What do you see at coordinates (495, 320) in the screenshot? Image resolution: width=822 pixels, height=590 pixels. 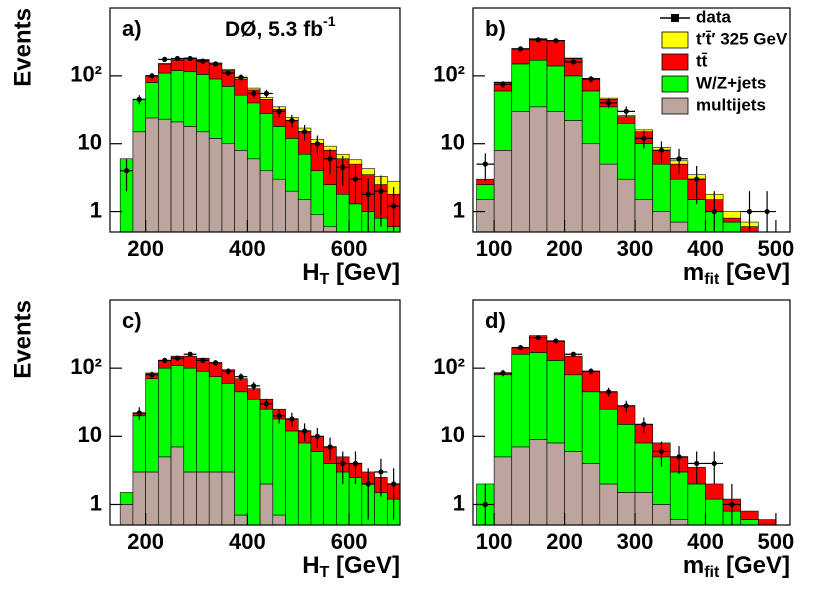 I see `panel-label: d)` at bounding box center [495, 320].